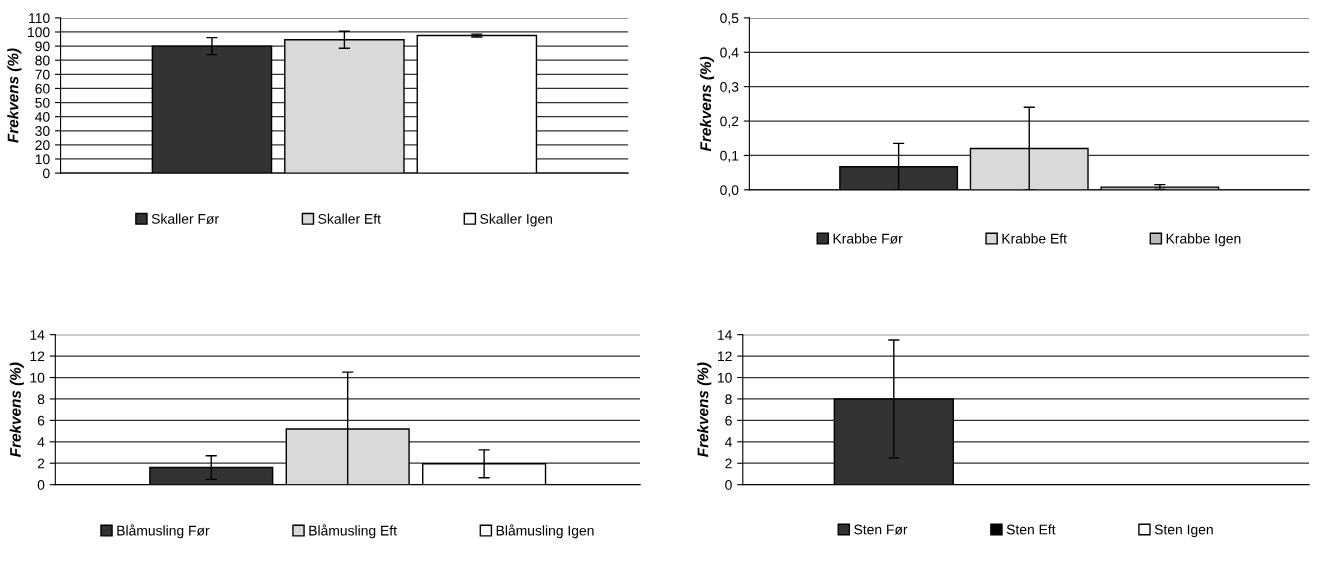 The height and width of the screenshot is (577, 1317). Describe the element at coordinates (868, 238) in the screenshot. I see `legend-label: Krabbe Før` at that location.